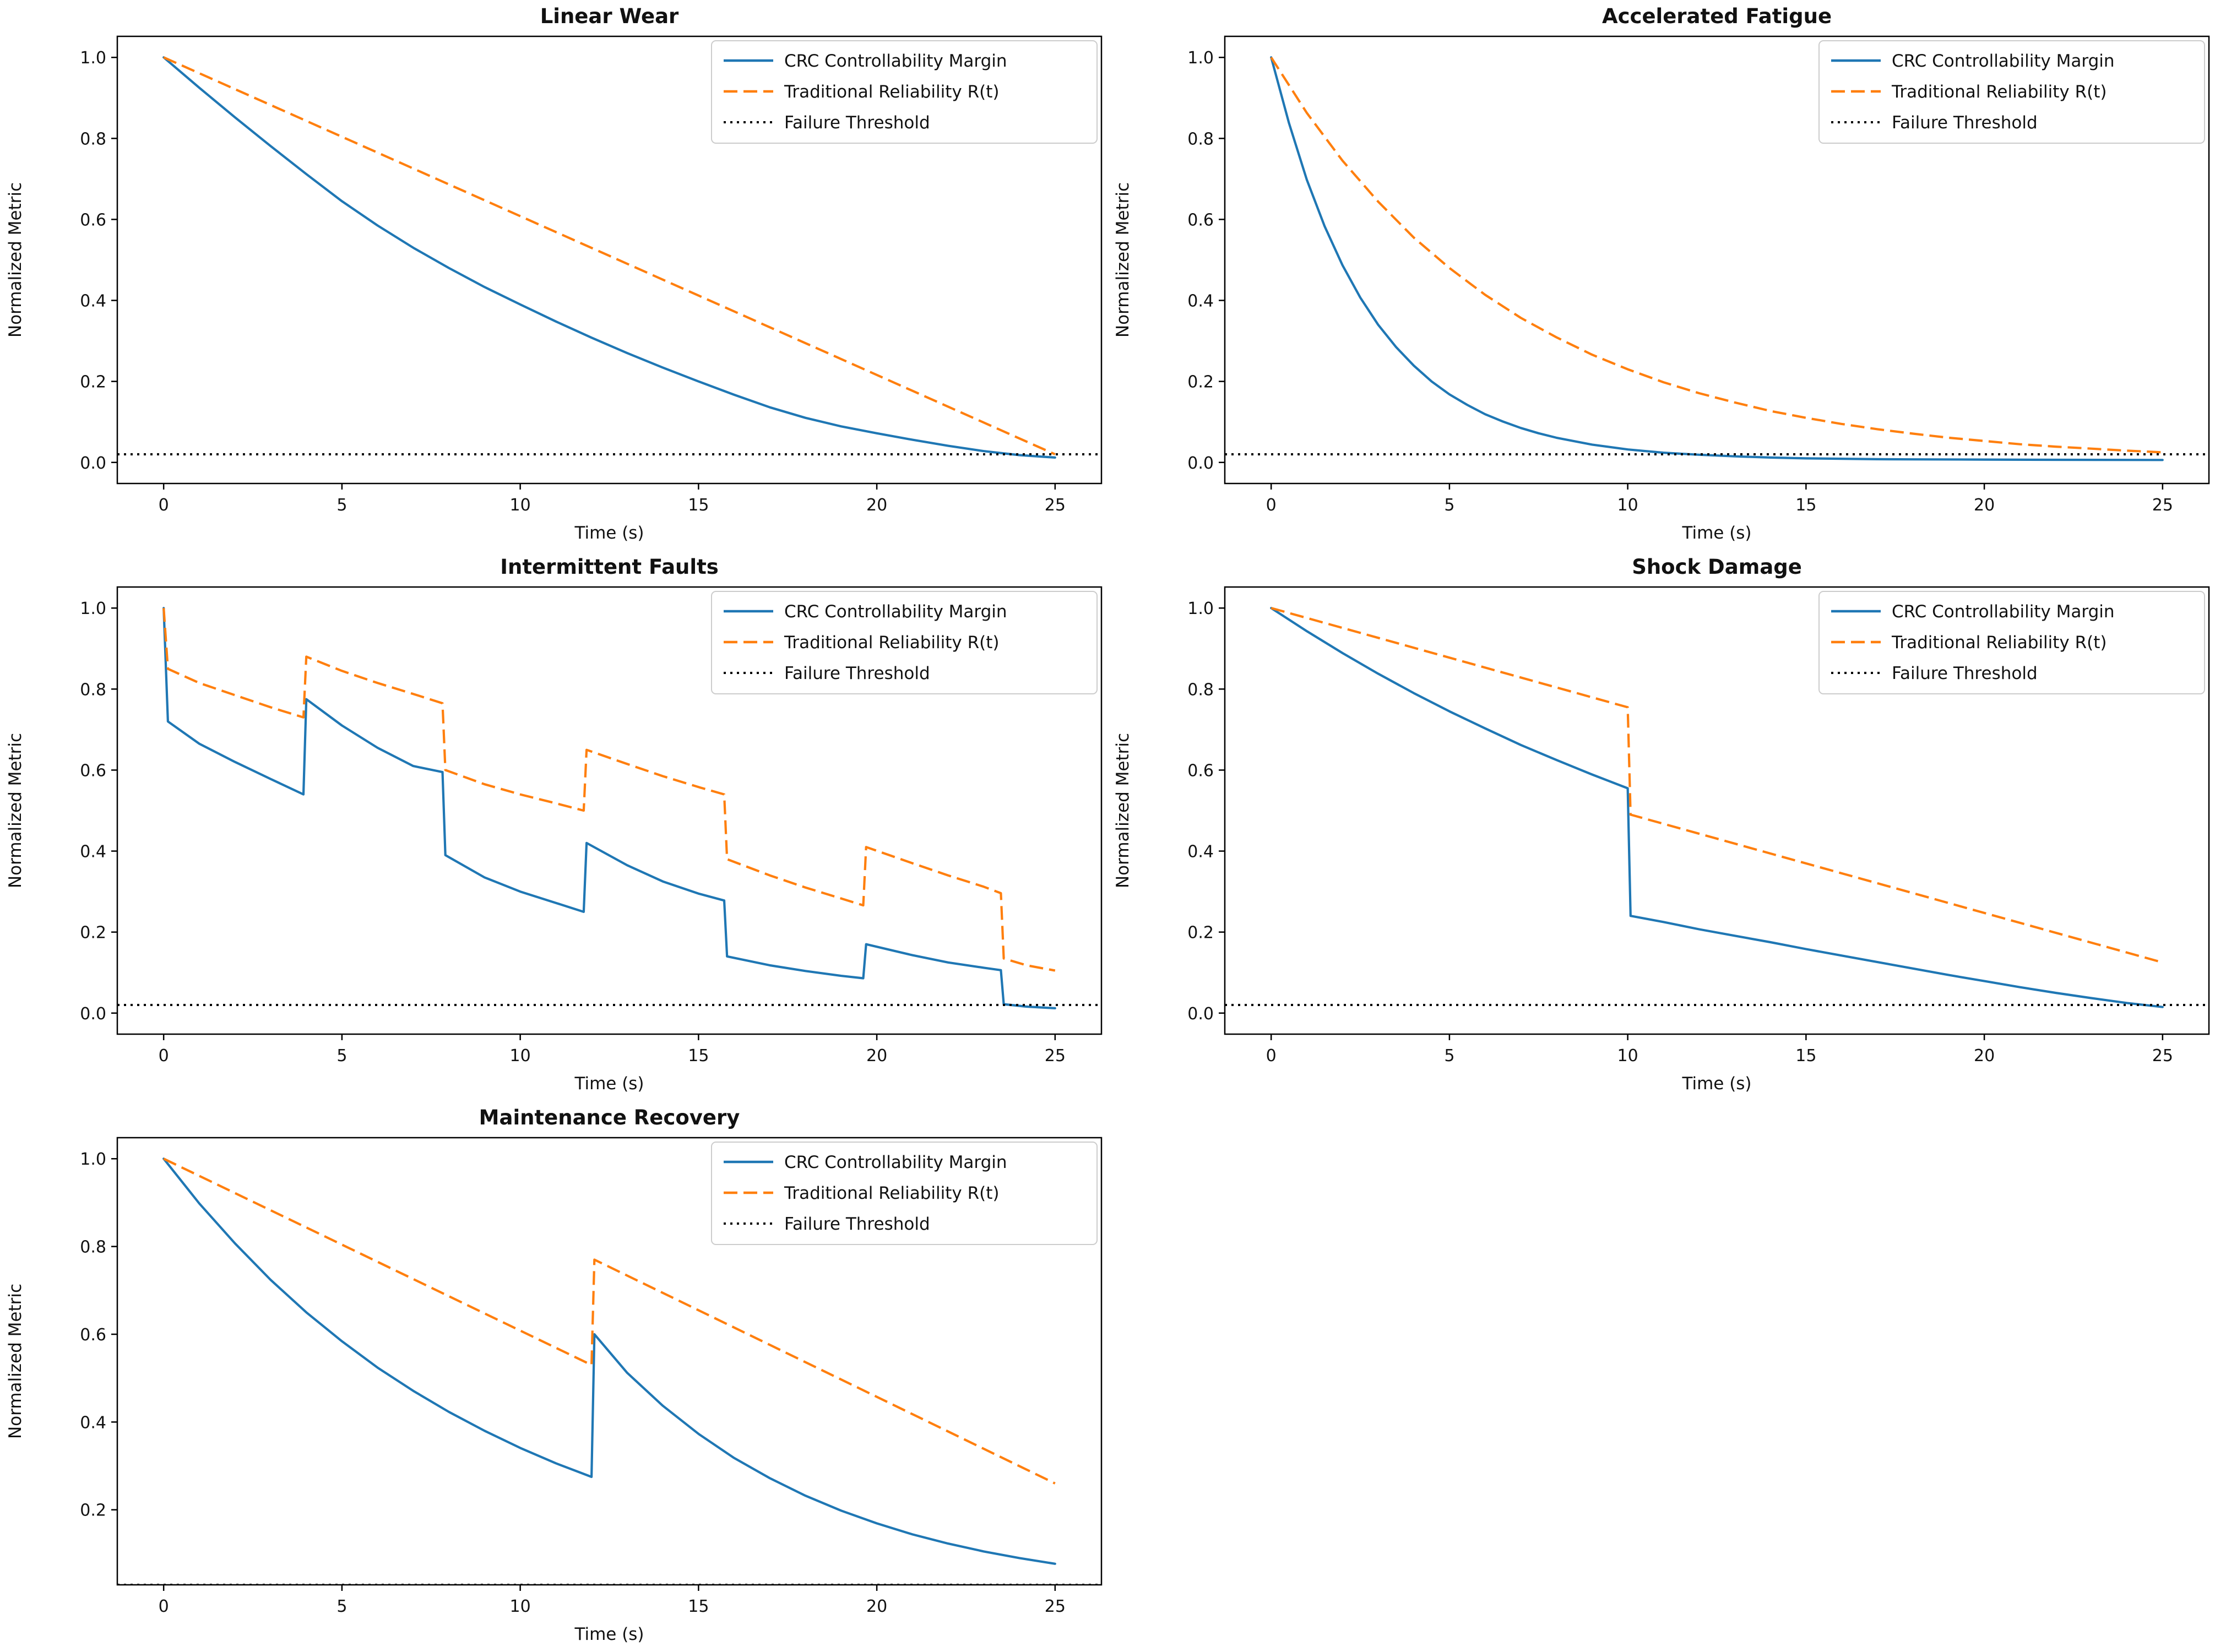  I want to click on chart-title: Maintenance Recovery, so click(610, 1117).